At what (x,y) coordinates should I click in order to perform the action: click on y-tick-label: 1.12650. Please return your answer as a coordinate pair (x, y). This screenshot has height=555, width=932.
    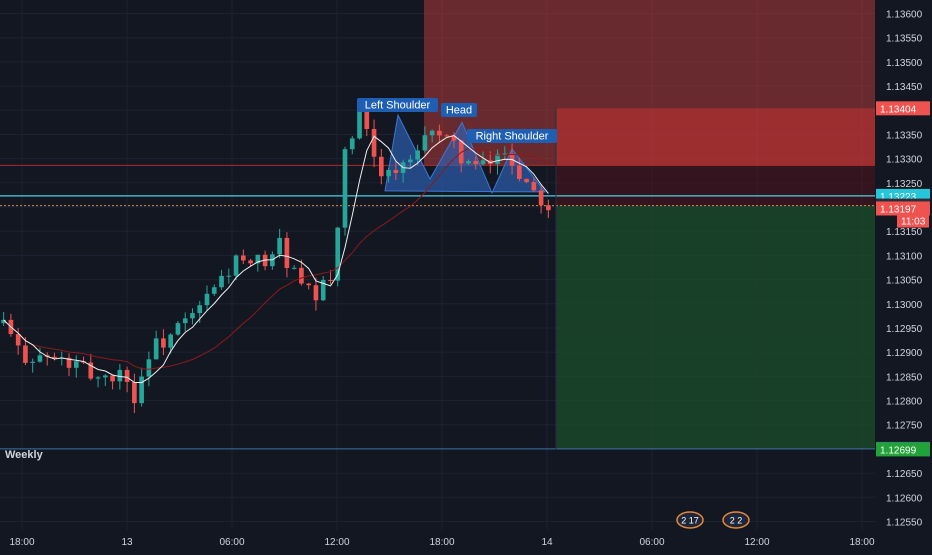
    Looking at the image, I should click on (904, 474).